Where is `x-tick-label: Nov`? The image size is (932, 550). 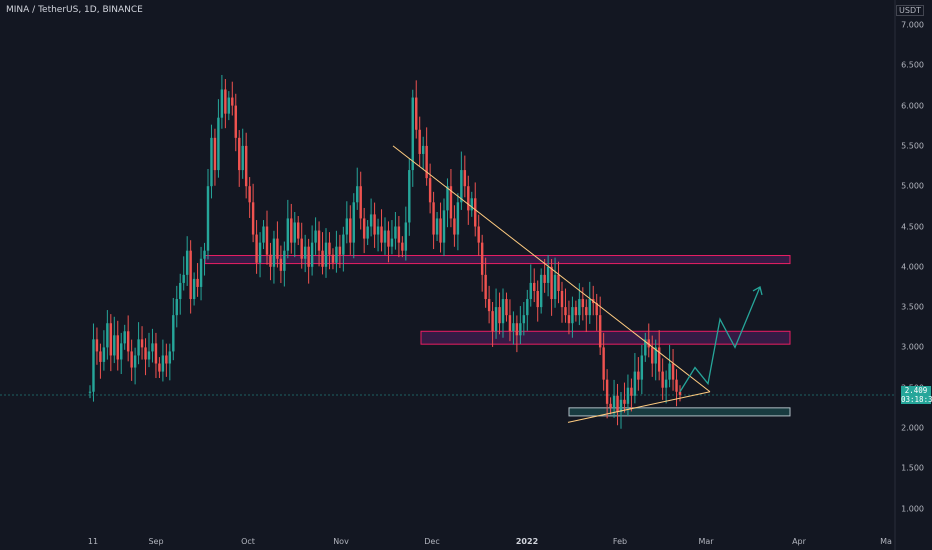
x-tick-label: Nov is located at coordinates (341, 541).